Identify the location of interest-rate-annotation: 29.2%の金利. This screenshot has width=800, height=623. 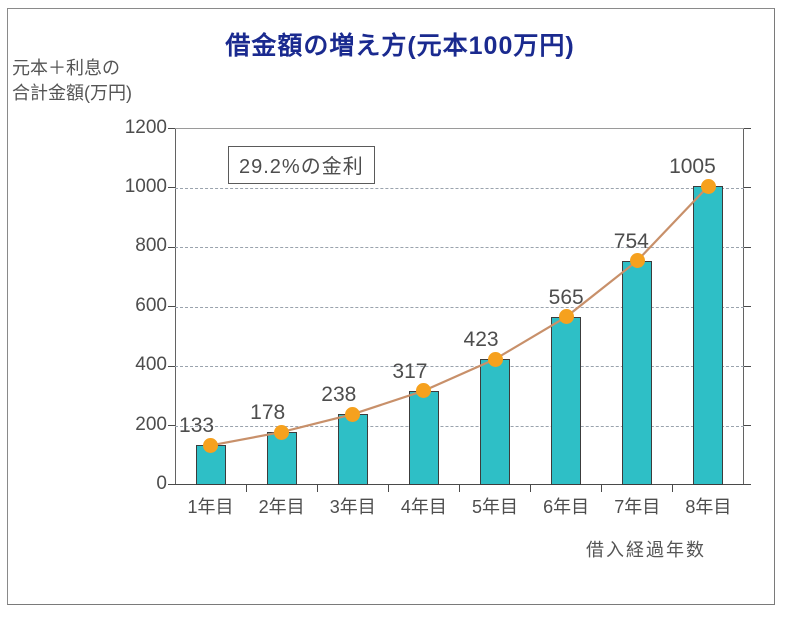
(301, 165).